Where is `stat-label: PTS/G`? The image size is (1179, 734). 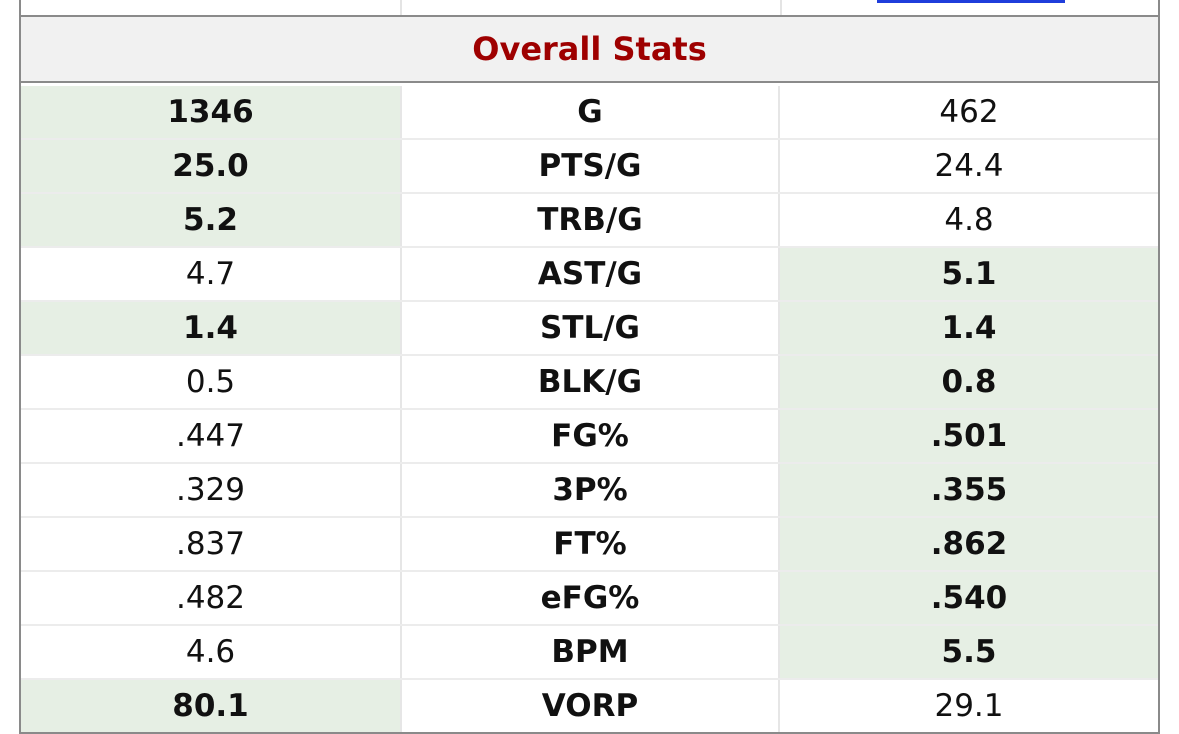
stat-label: PTS/G is located at coordinates (590, 166).